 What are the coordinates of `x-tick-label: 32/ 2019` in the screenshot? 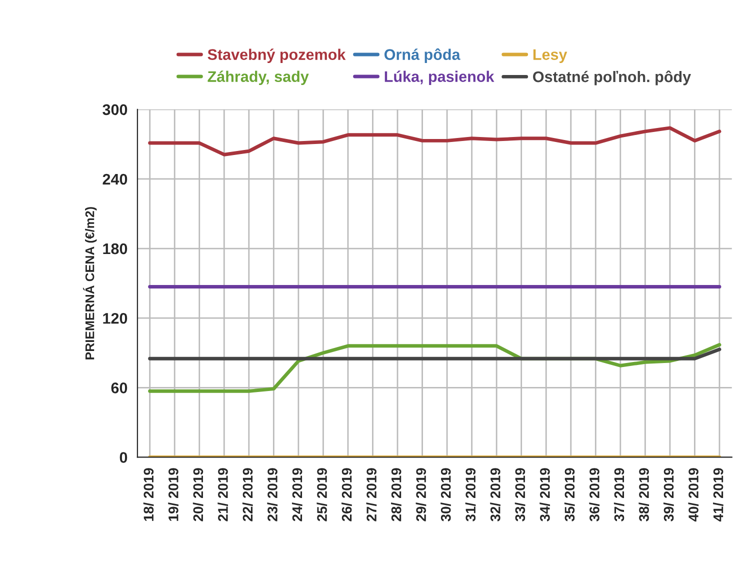 It's located at (495, 495).